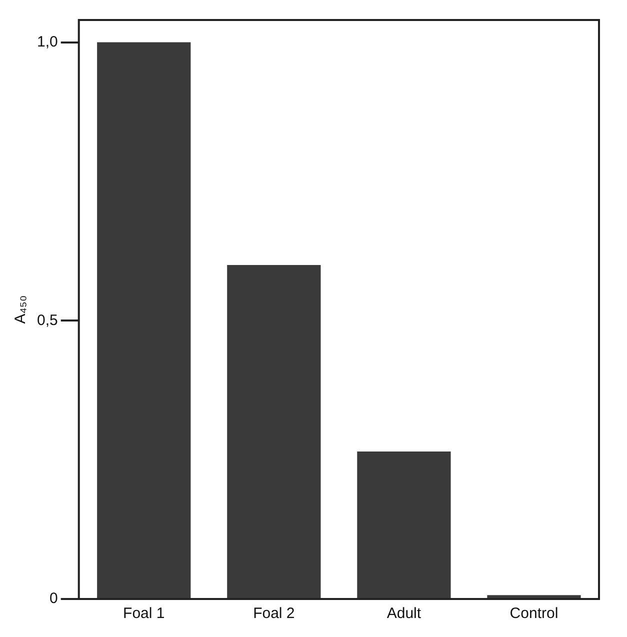  What do you see at coordinates (404, 613) in the screenshot?
I see `x-tick-label: Adult` at bounding box center [404, 613].